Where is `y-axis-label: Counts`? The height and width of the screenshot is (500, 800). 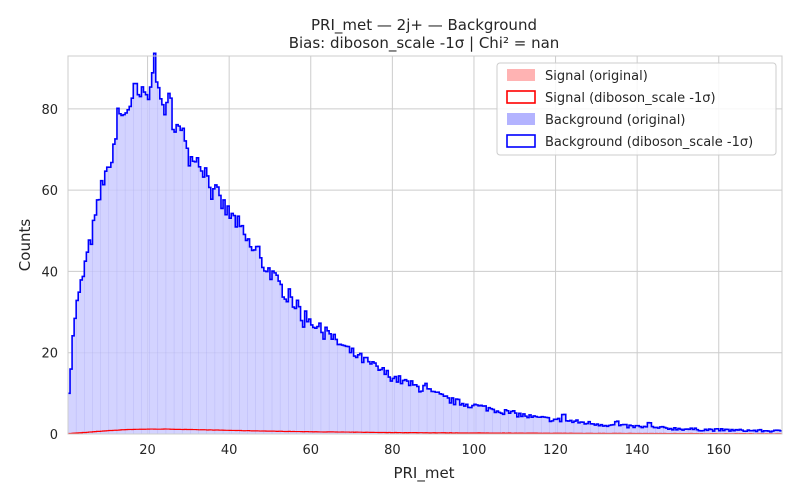
y-axis-label: Counts is located at coordinates (25, 245).